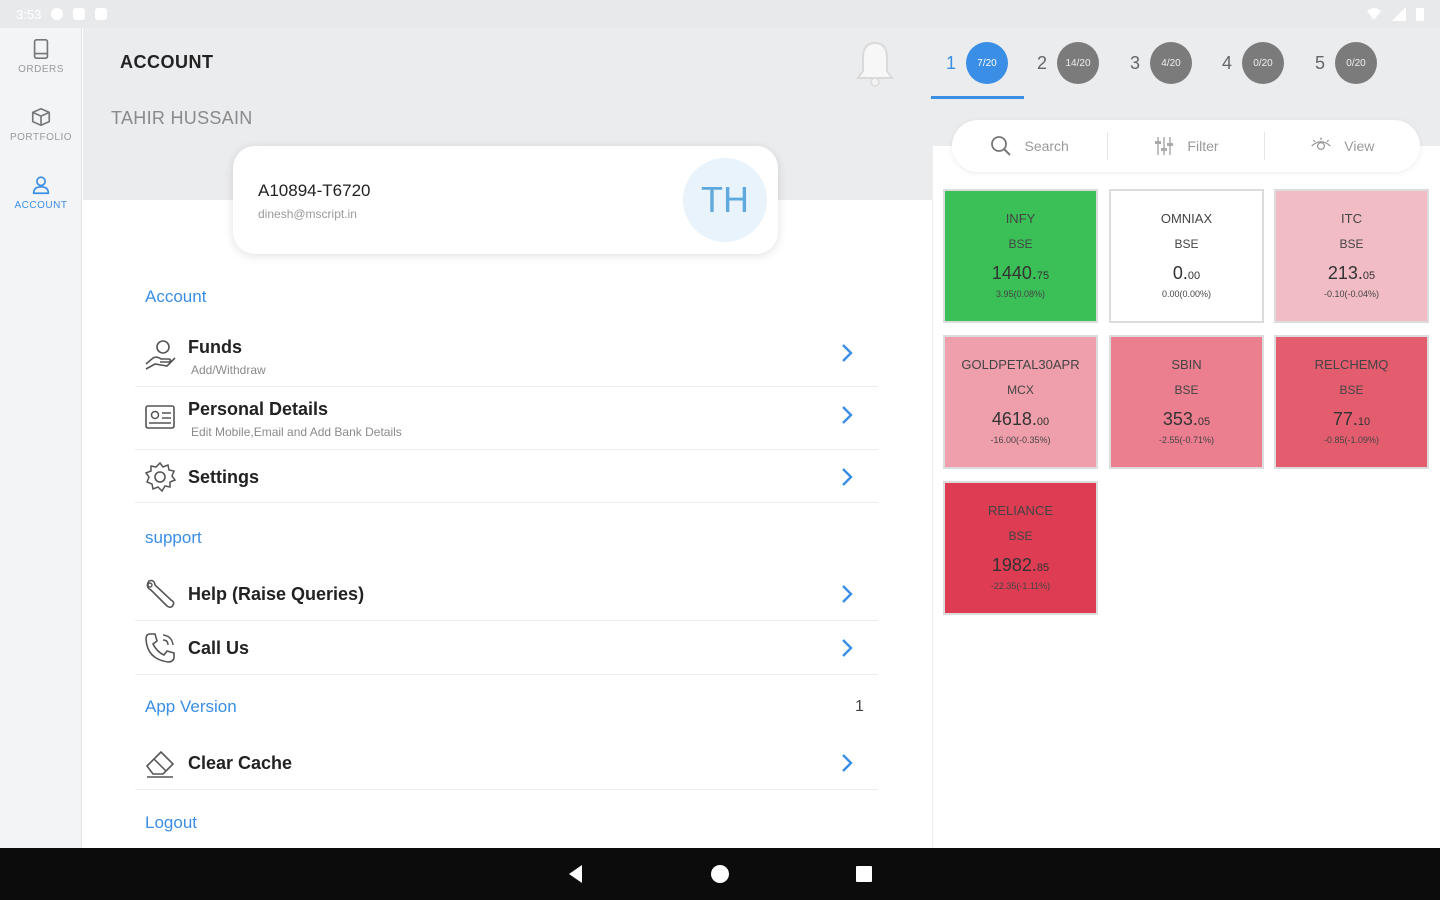 This screenshot has width=1440, height=900. Describe the element at coordinates (1364, 422) in the screenshot. I see `stock-price-decimal: 10` at that location.